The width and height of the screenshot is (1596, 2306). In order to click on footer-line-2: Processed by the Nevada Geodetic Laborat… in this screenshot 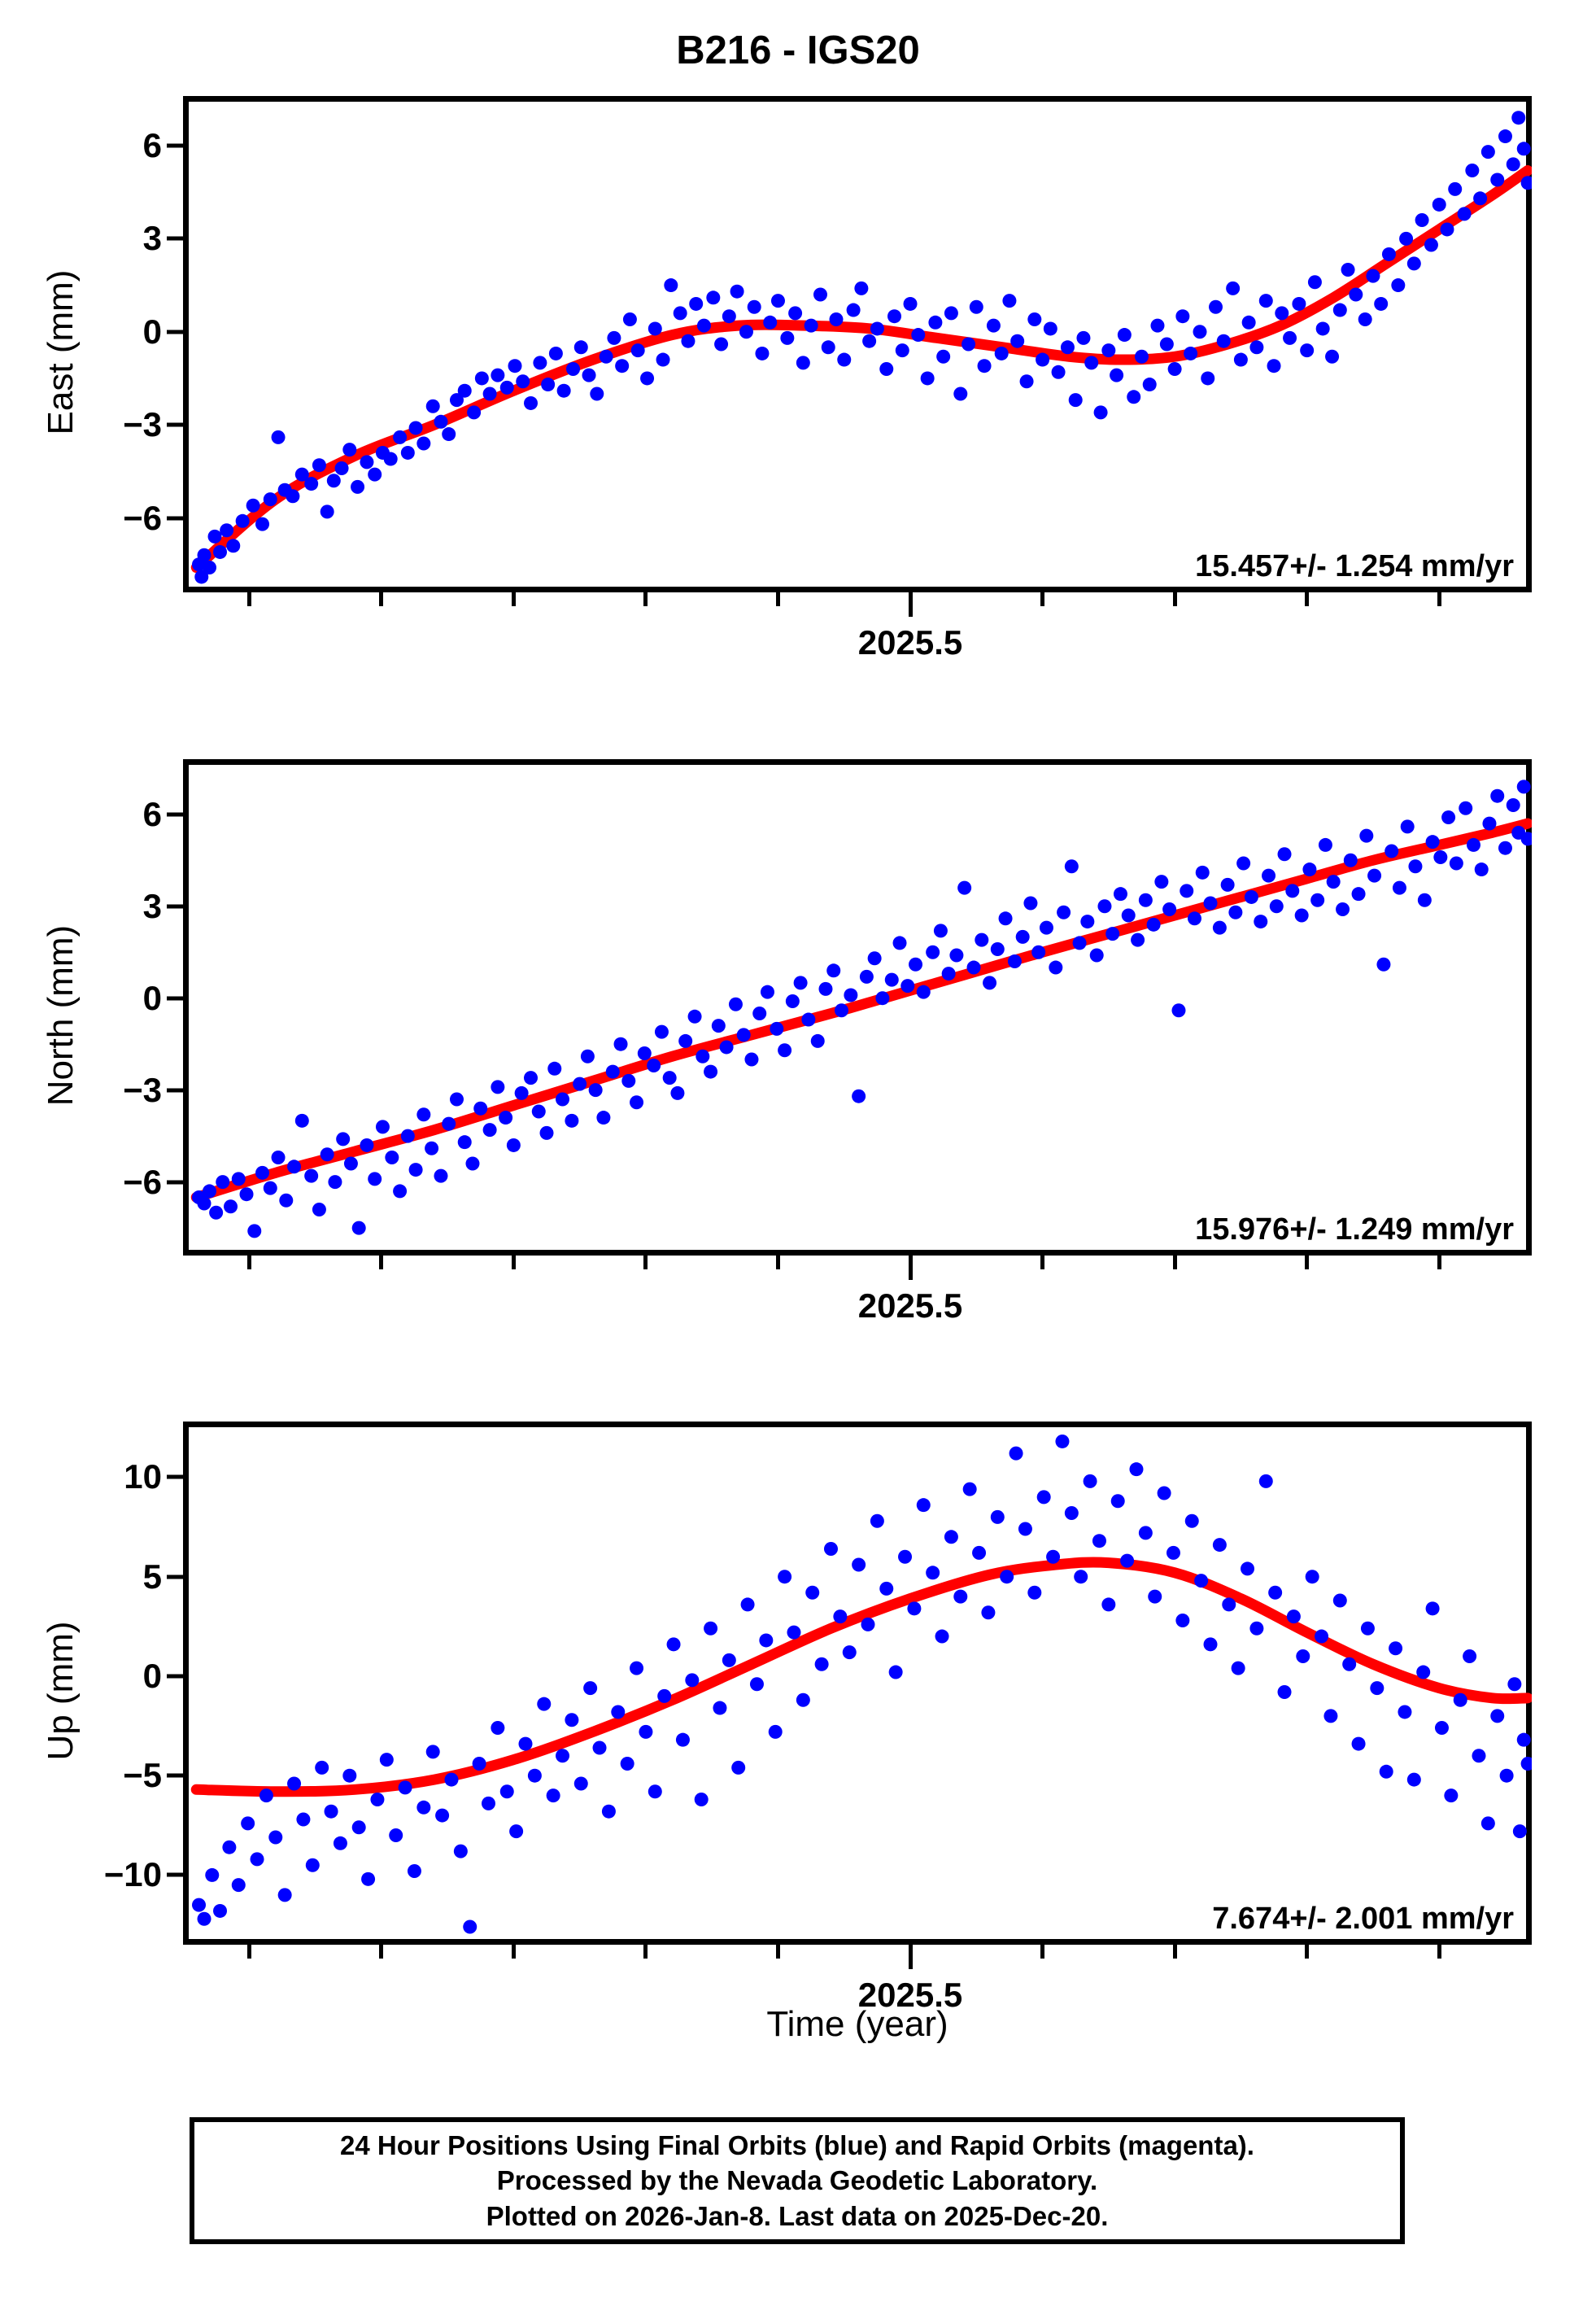, I will do `click(797, 2180)`.